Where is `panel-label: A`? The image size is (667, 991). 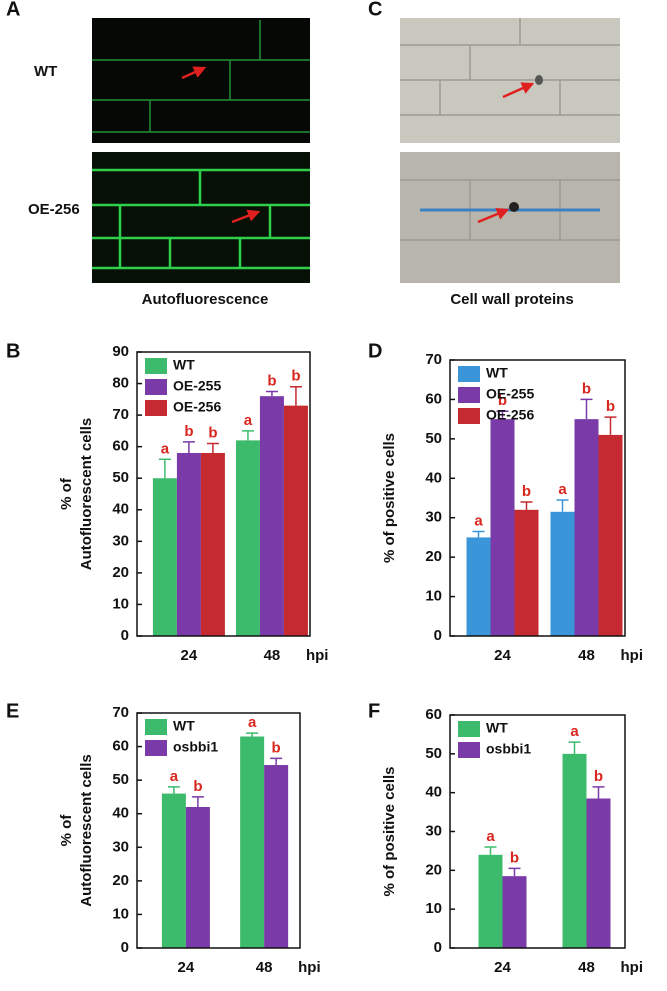 panel-label: A is located at coordinates (13, 10).